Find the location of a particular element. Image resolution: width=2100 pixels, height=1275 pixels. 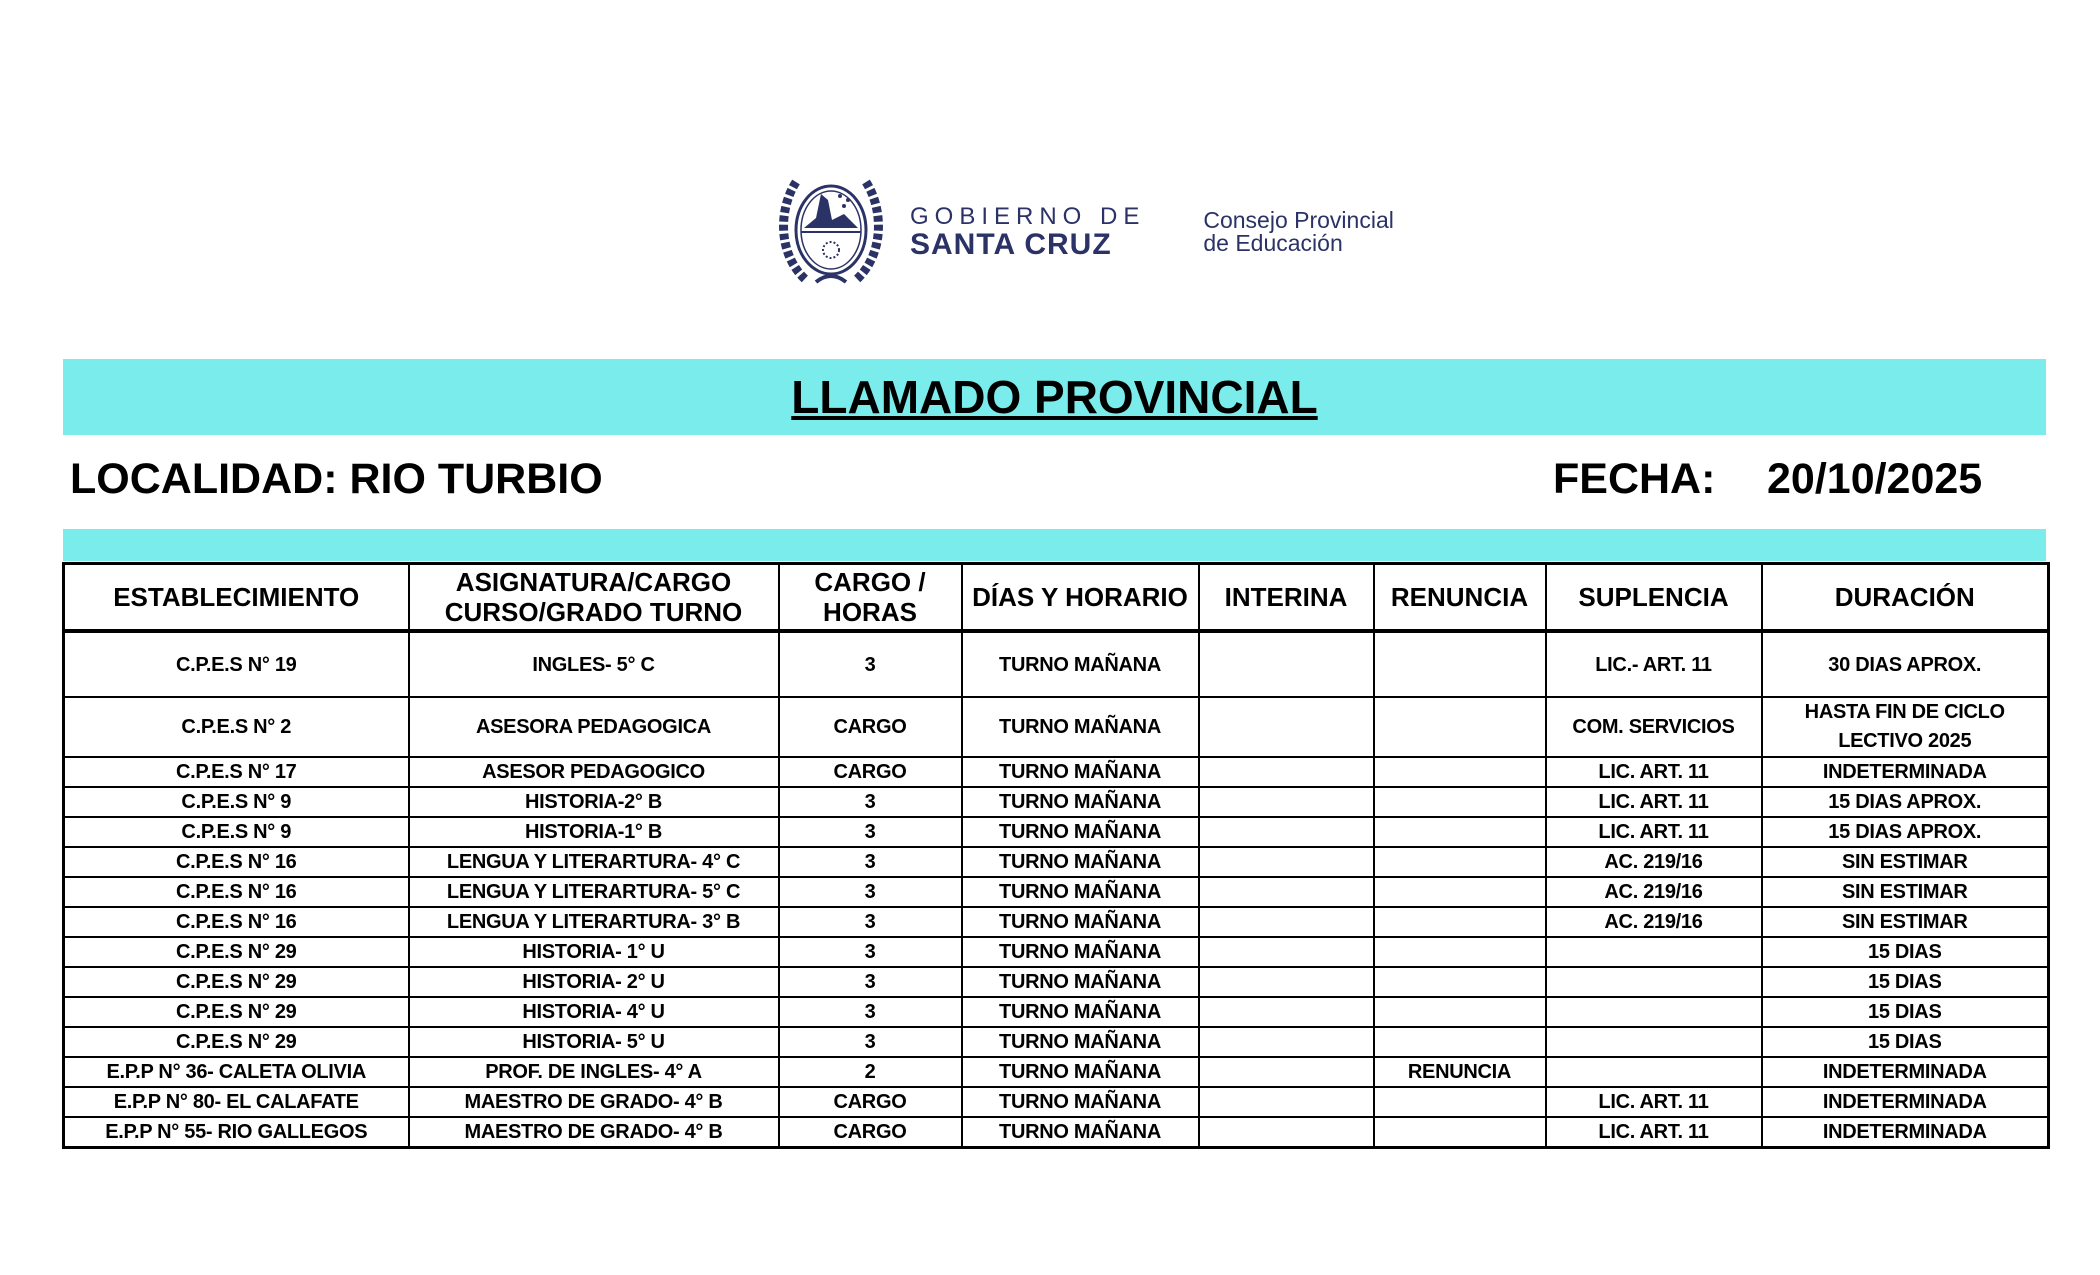

title-band: LLAMADO PROVINCIAL is located at coordinates (1054, 397).